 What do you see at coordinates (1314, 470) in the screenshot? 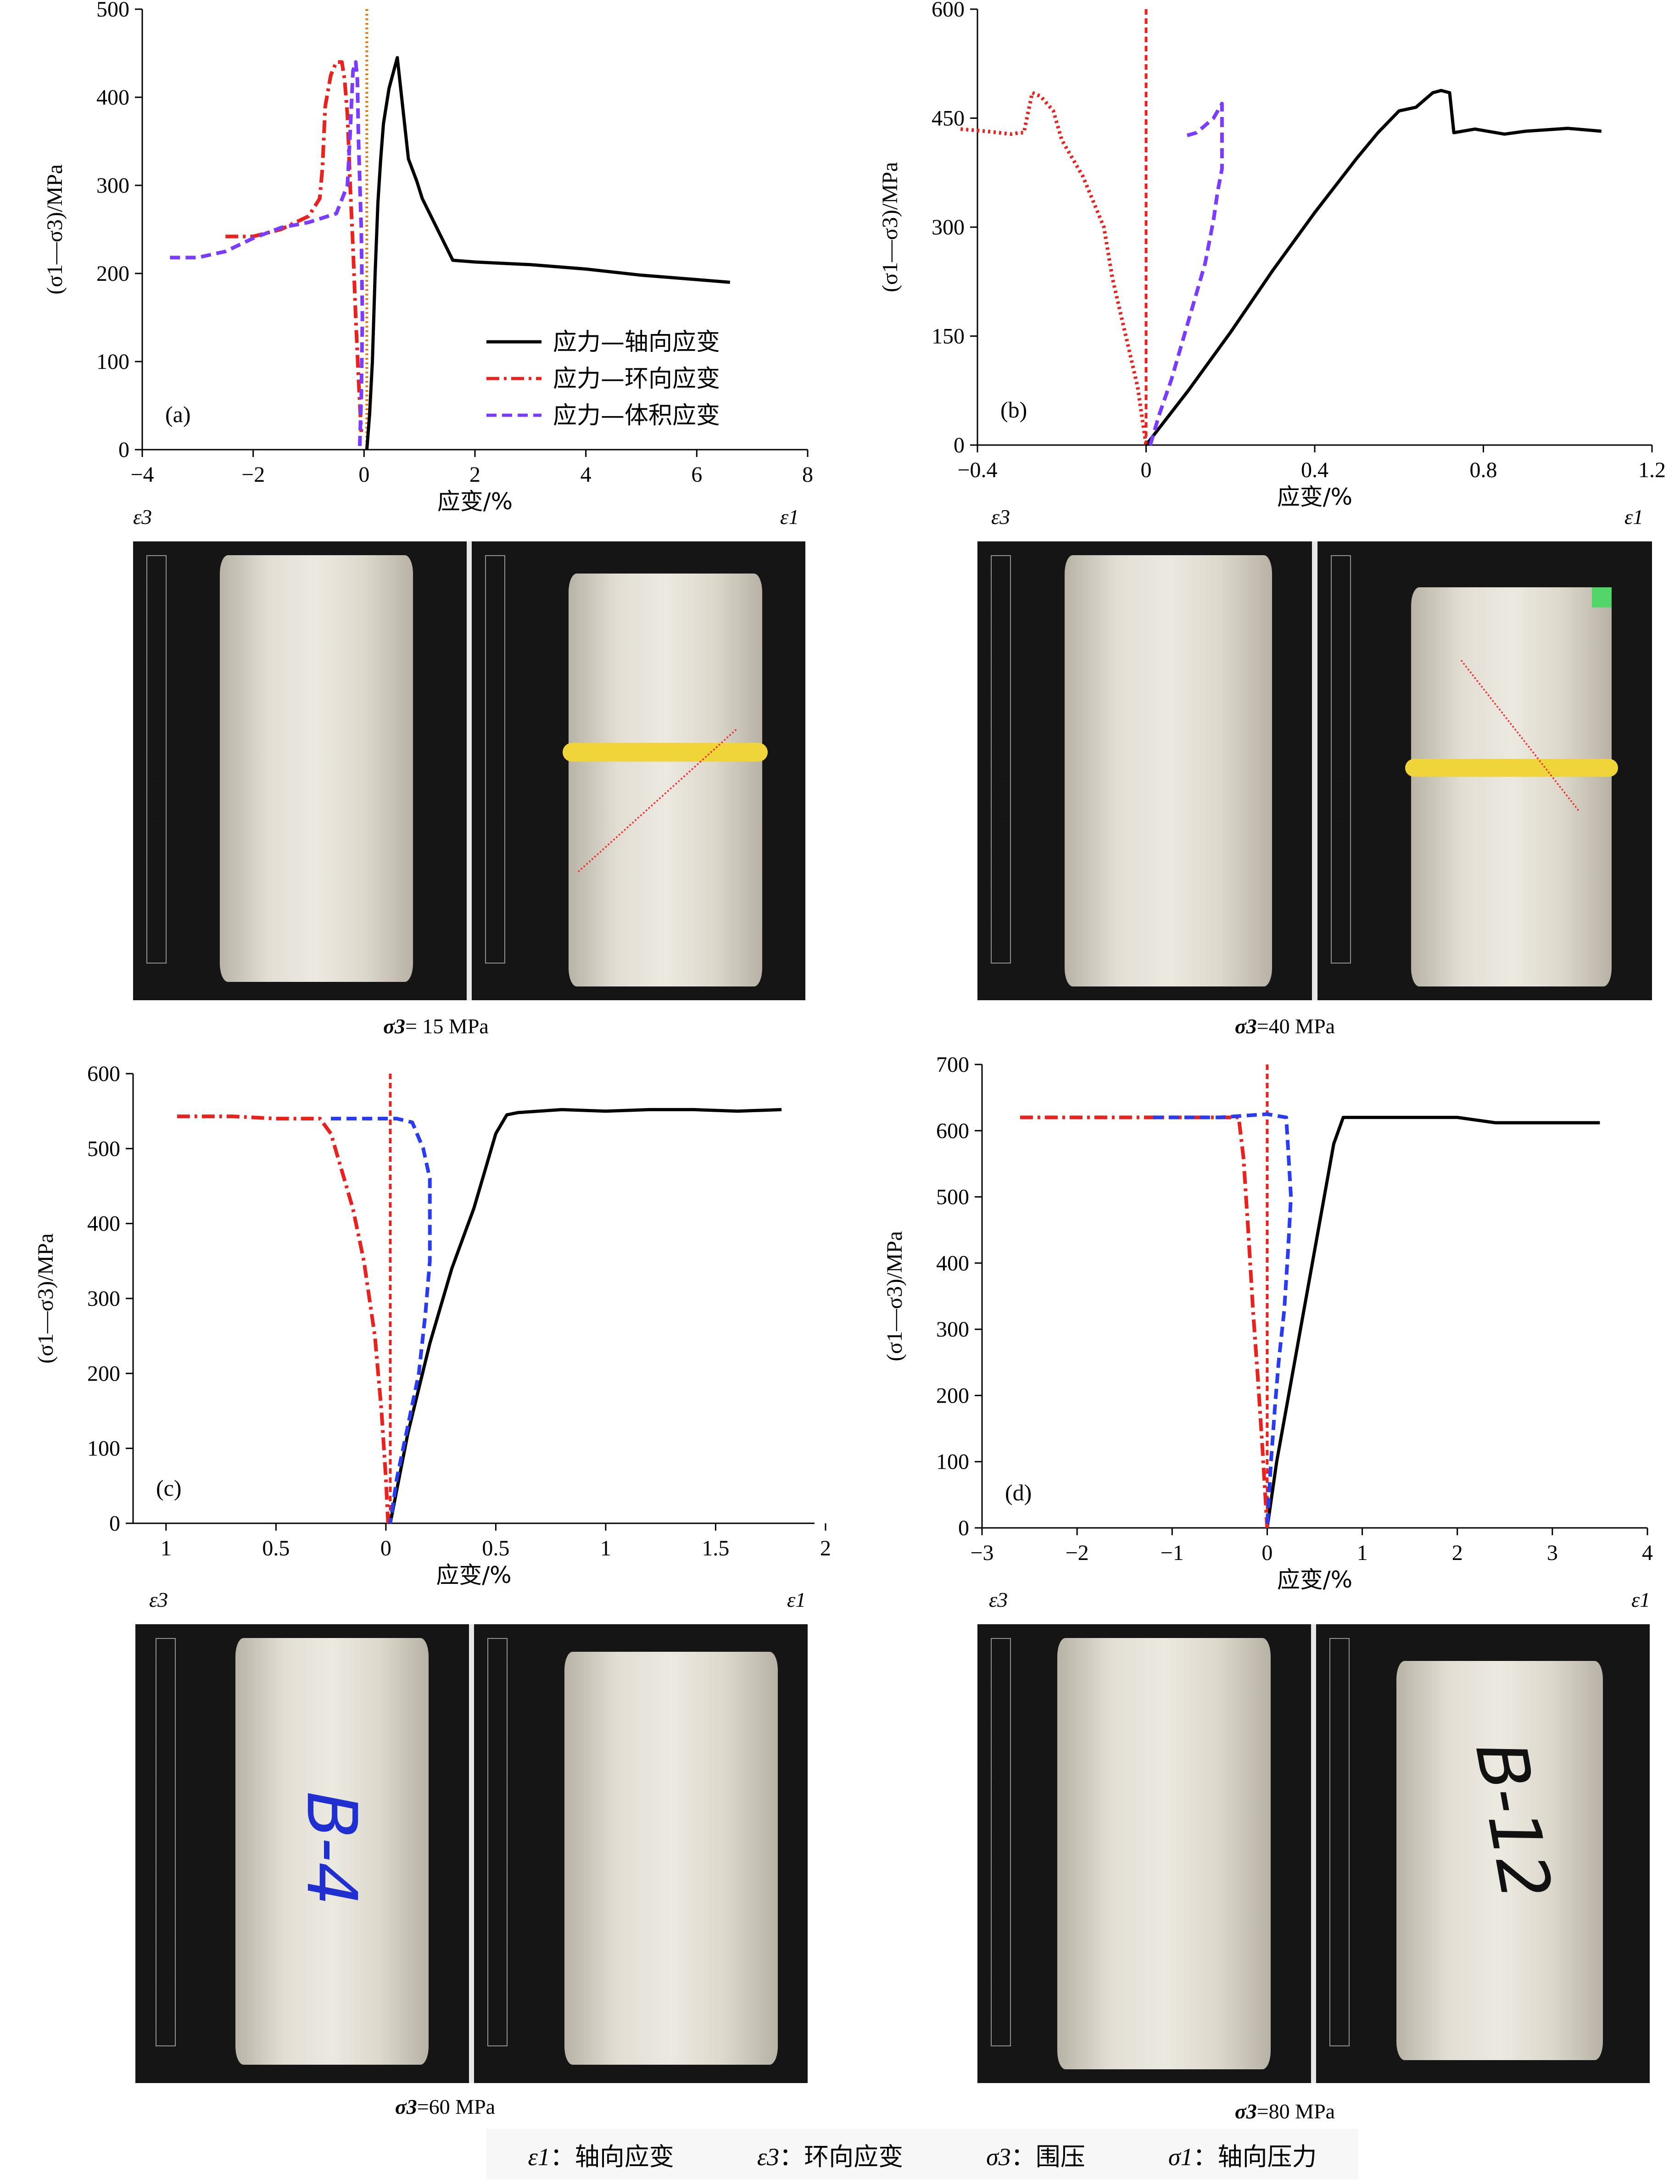
I see `chart-b-xtick-label: 0.4` at bounding box center [1314, 470].